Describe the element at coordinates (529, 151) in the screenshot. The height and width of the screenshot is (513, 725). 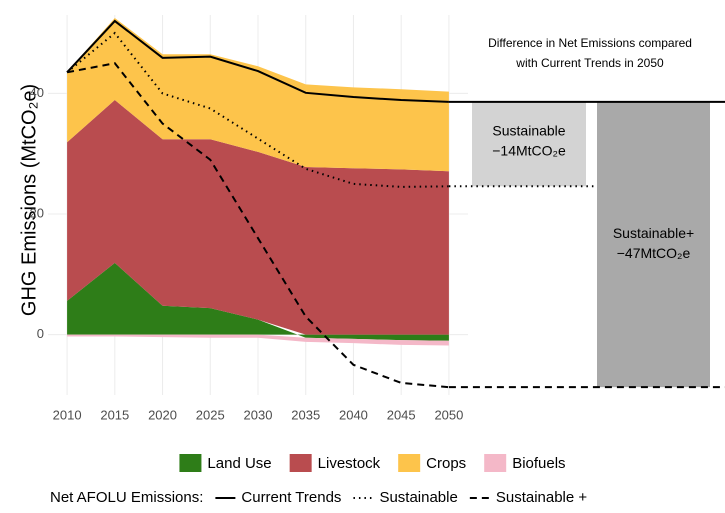
I see `difference-label: −14MtCO₂e` at that location.